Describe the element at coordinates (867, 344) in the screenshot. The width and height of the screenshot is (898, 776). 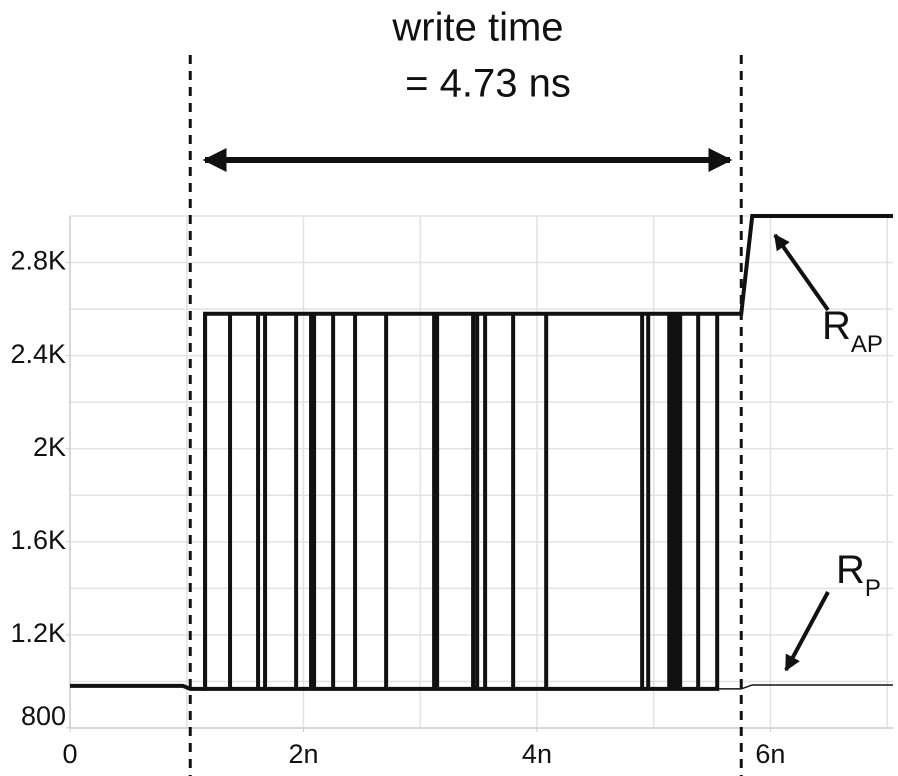
I see `annotation-sub: AP` at that location.